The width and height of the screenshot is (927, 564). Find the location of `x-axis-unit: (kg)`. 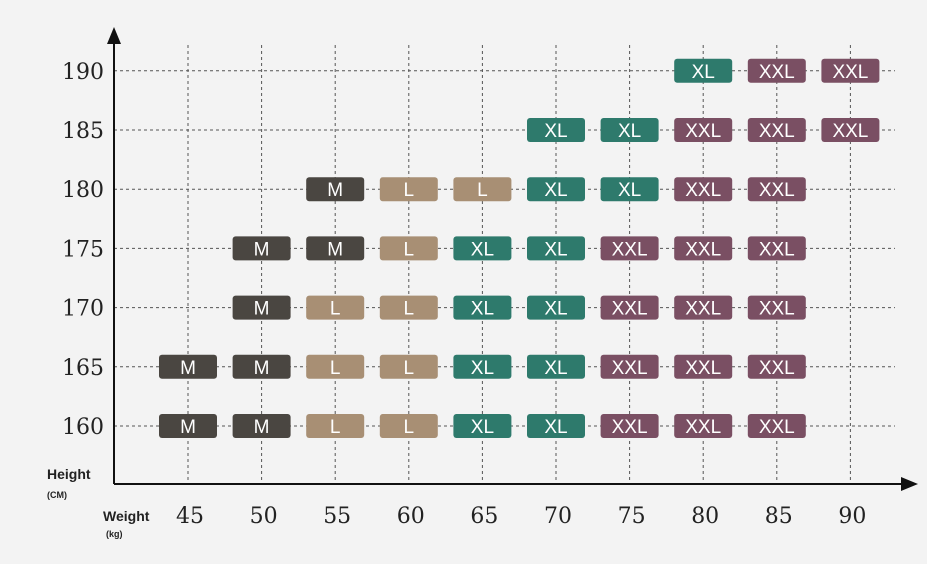

x-axis-unit: (kg) is located at coordinates (114, 534).